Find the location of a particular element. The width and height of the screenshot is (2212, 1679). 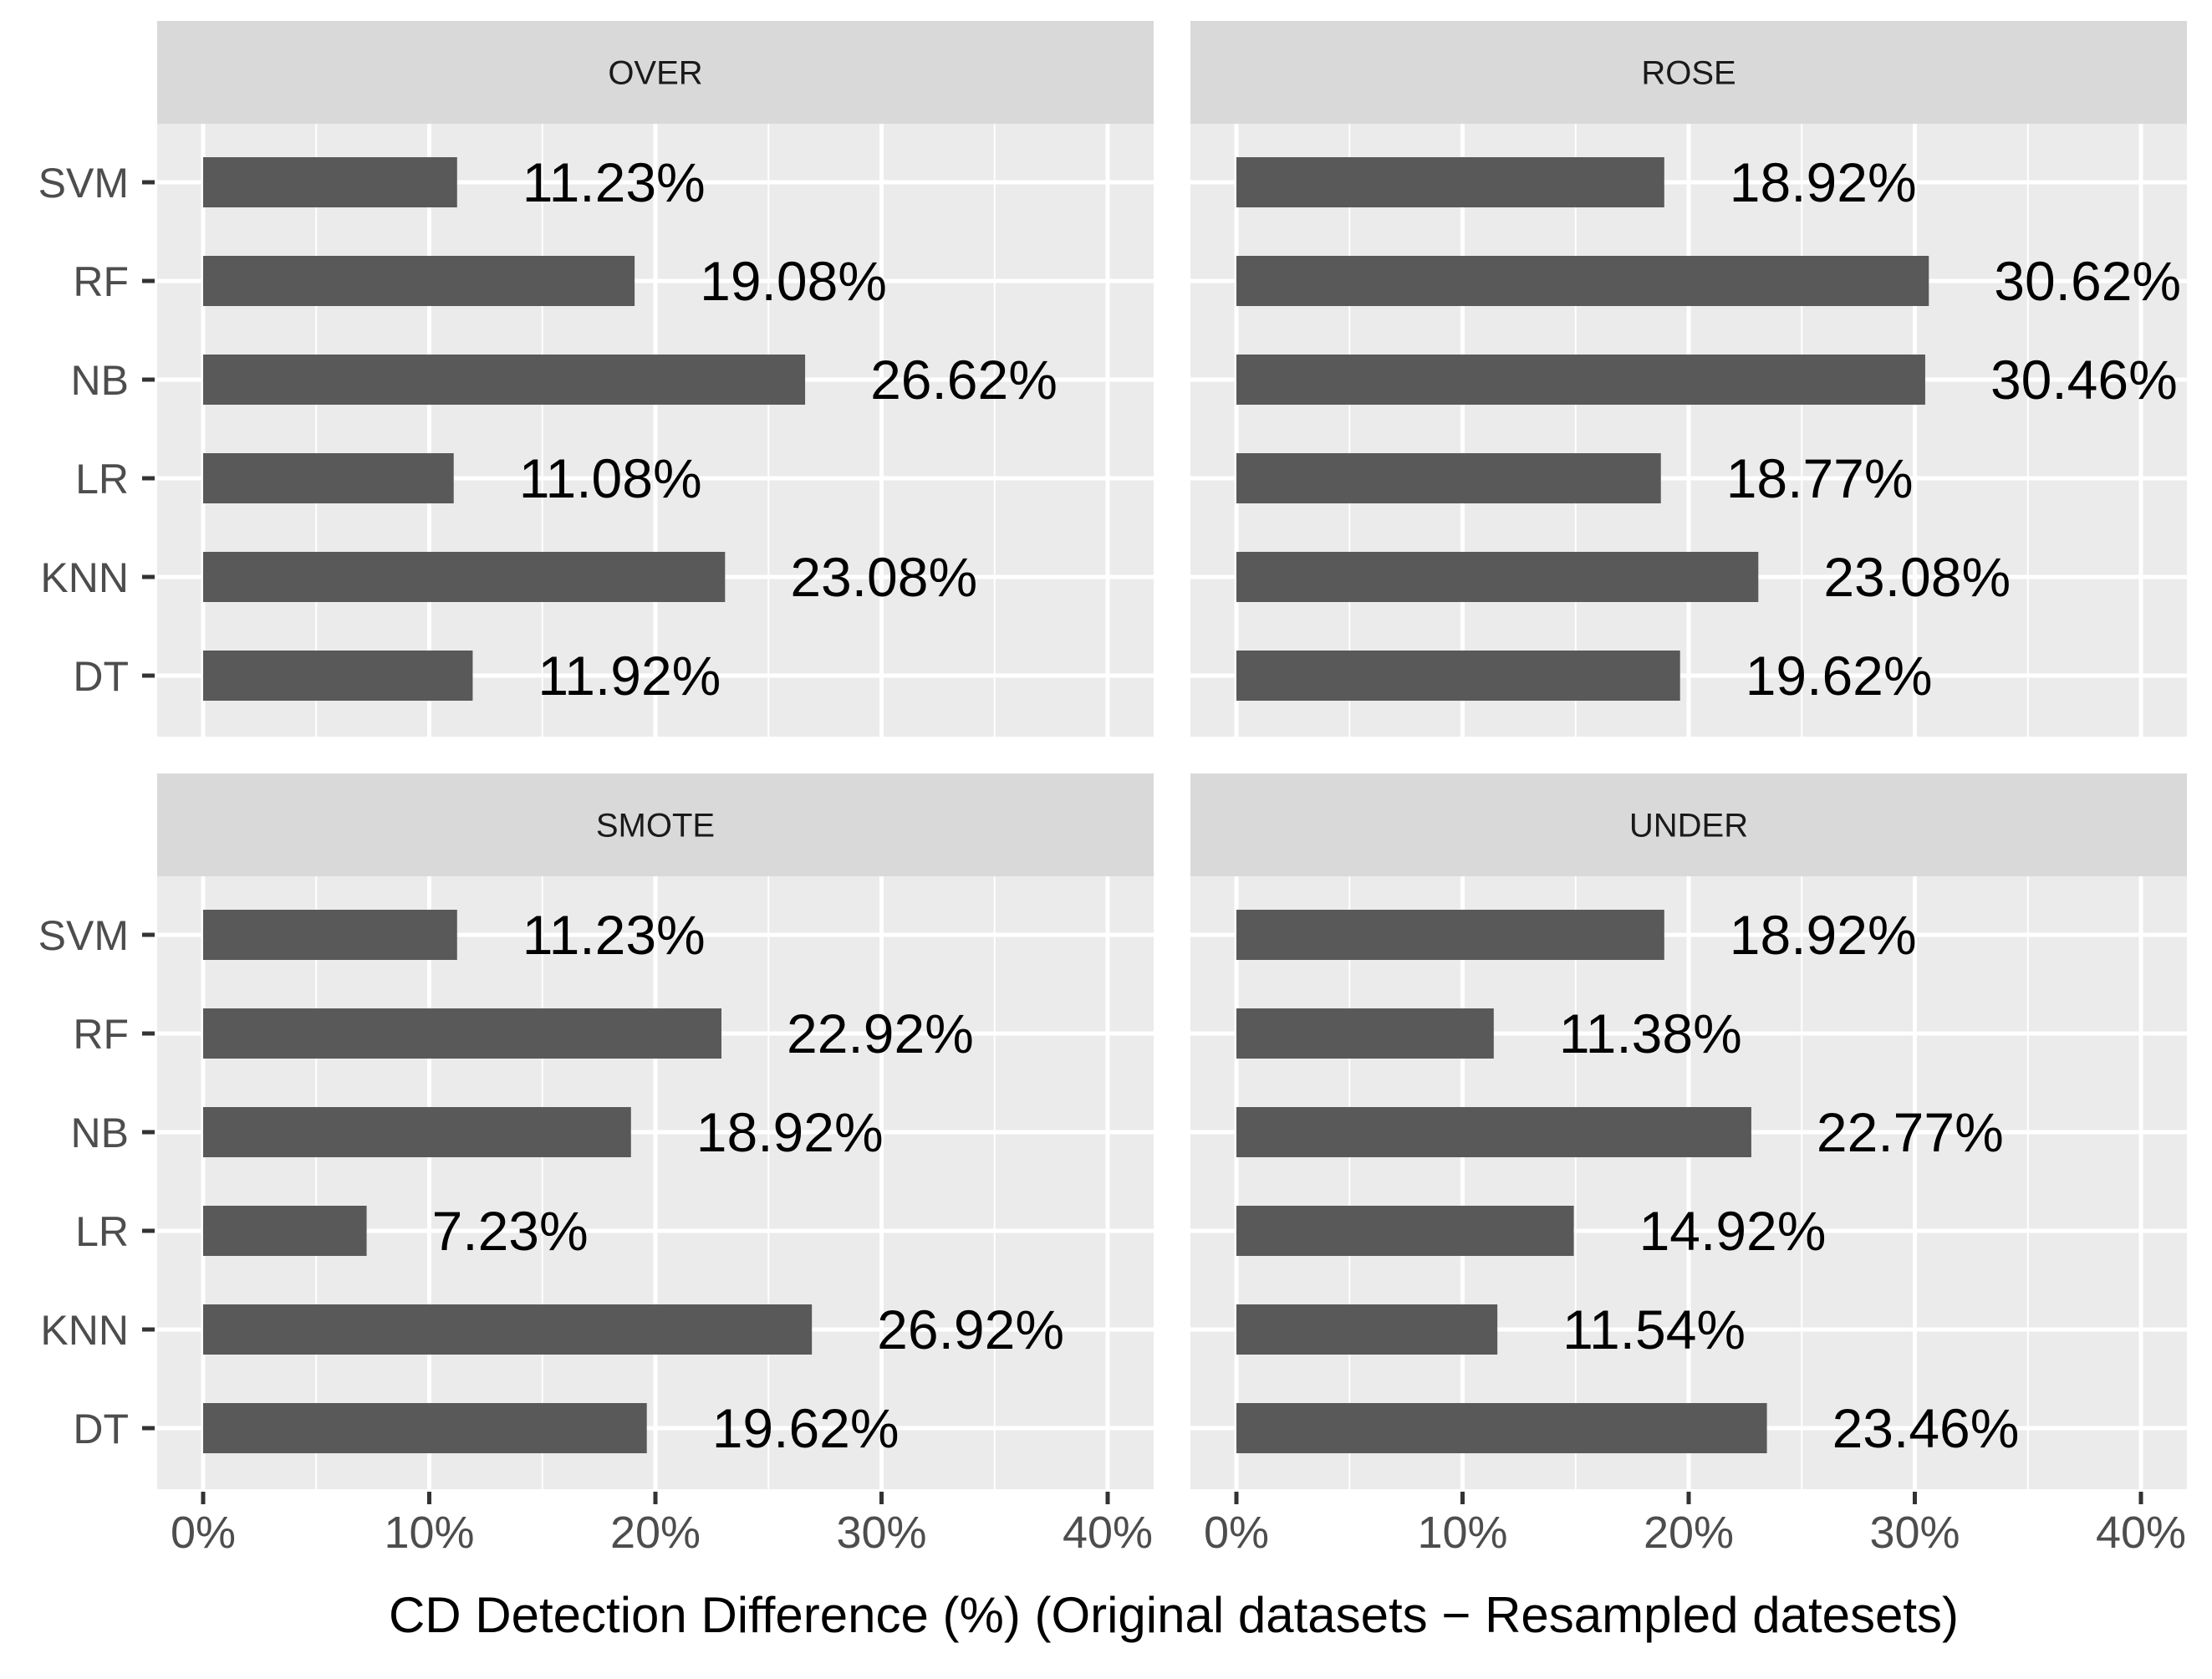

data-label: 23.46% is located at coordinates (1926, 1428).